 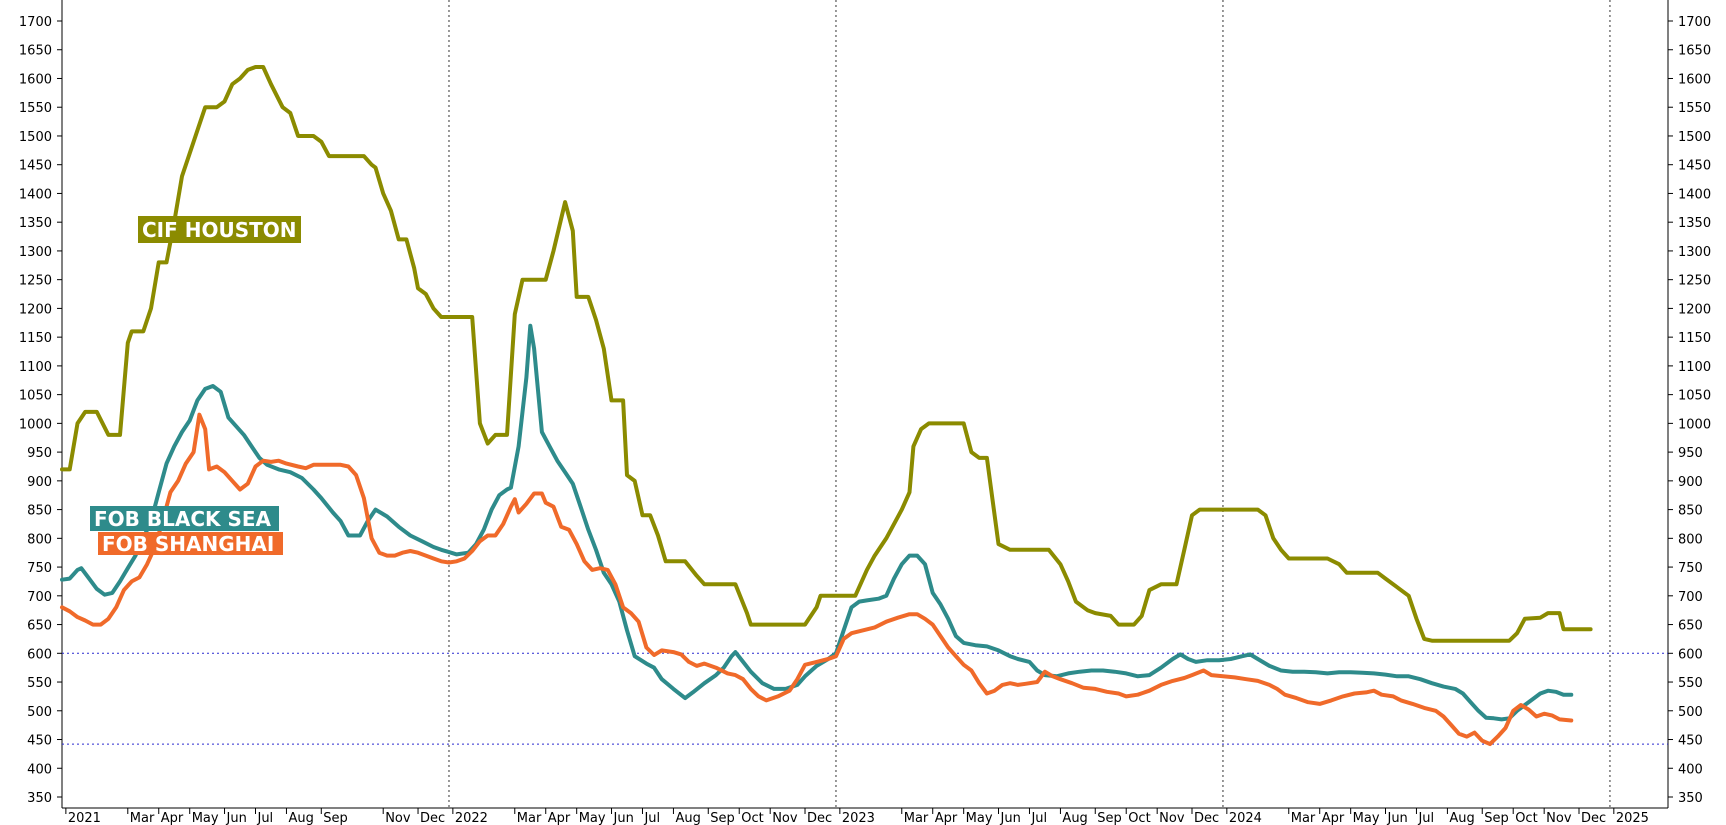 I want to click on legend-item-fob-black-sea: FOB BLACK SEA, so click(x=184, y=518).